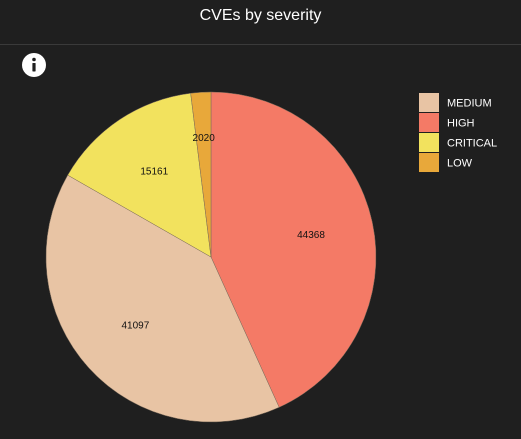 The image size is (521, 439). I want to click on chart-legend: MEDIUM HIGH CRITICAL LOW, so click(458, 132).